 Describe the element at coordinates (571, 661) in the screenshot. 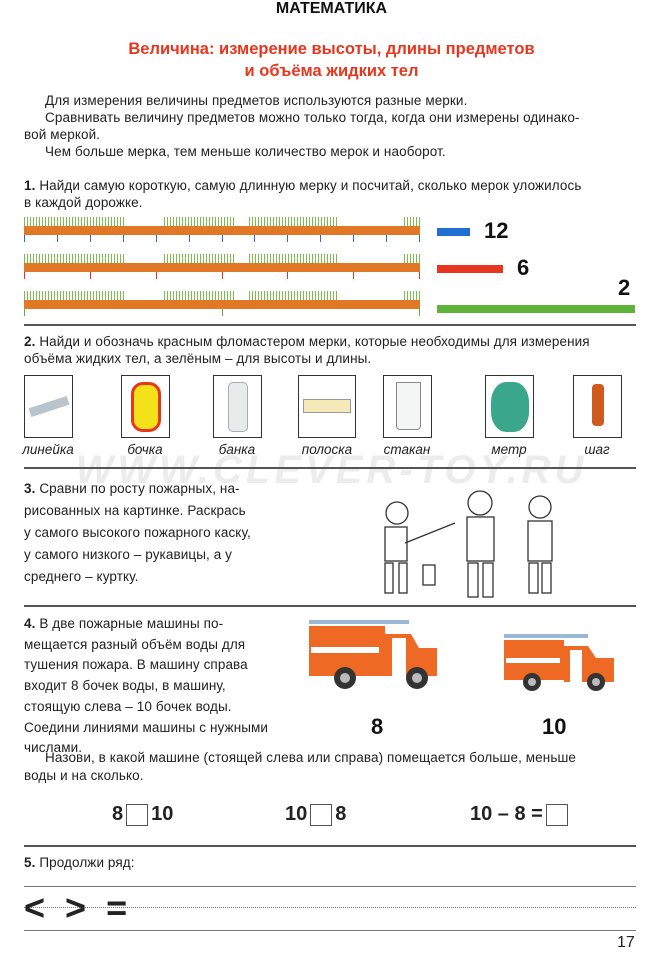

I see `fire-truck-right` at that location.